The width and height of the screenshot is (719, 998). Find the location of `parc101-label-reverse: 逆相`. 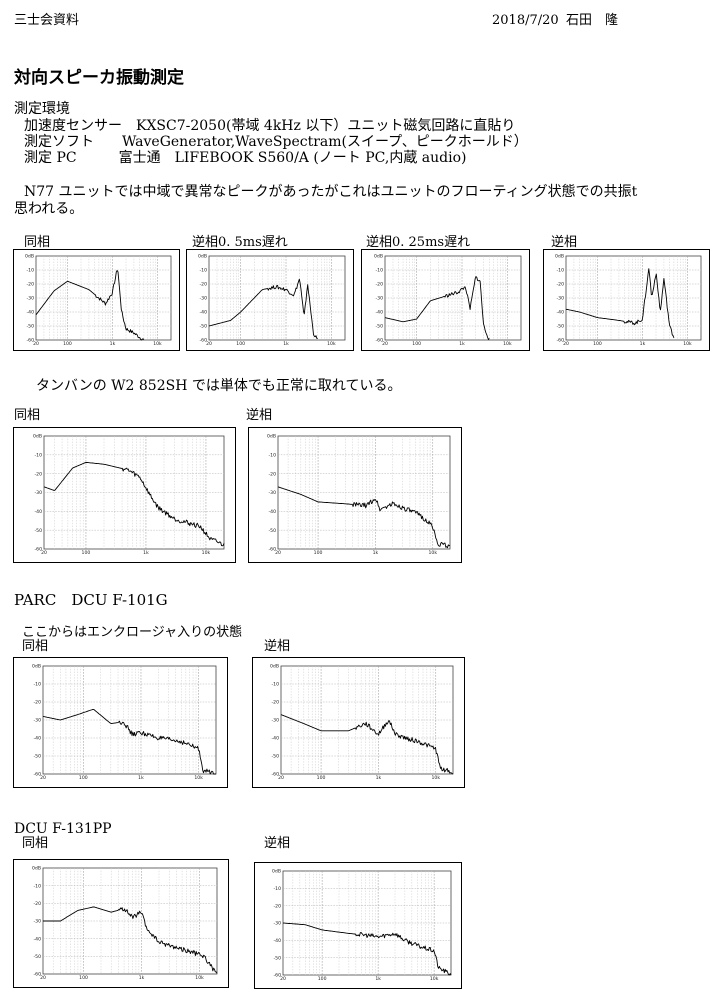

parc101-label-reverse: 逆相 is located at coordinates (277, 646).